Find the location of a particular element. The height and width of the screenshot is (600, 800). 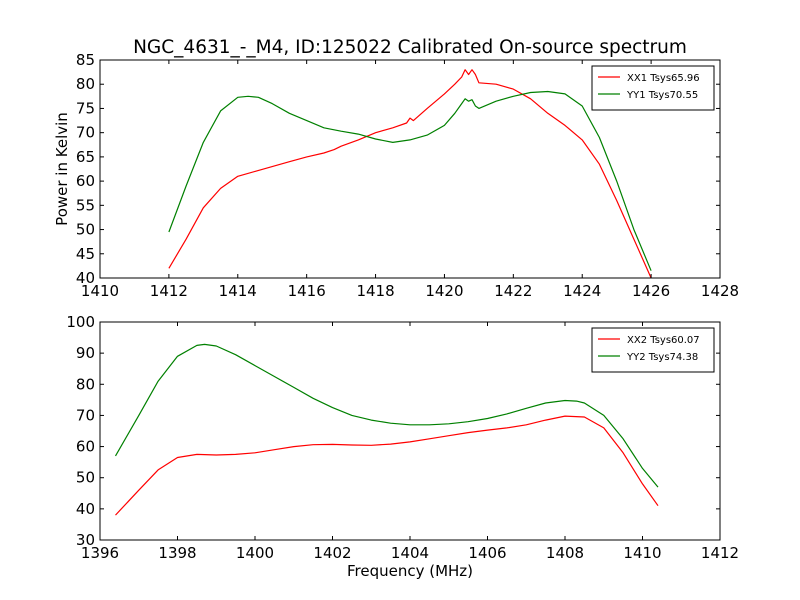

y-tick-label: 55 is located at coordinates (85, 205).